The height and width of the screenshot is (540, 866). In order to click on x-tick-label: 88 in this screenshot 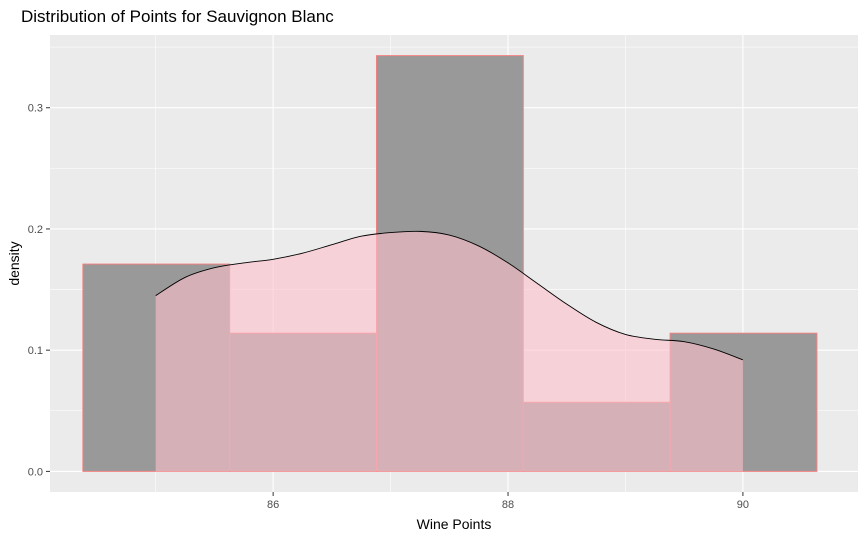, I will do `click(508, 505)`.